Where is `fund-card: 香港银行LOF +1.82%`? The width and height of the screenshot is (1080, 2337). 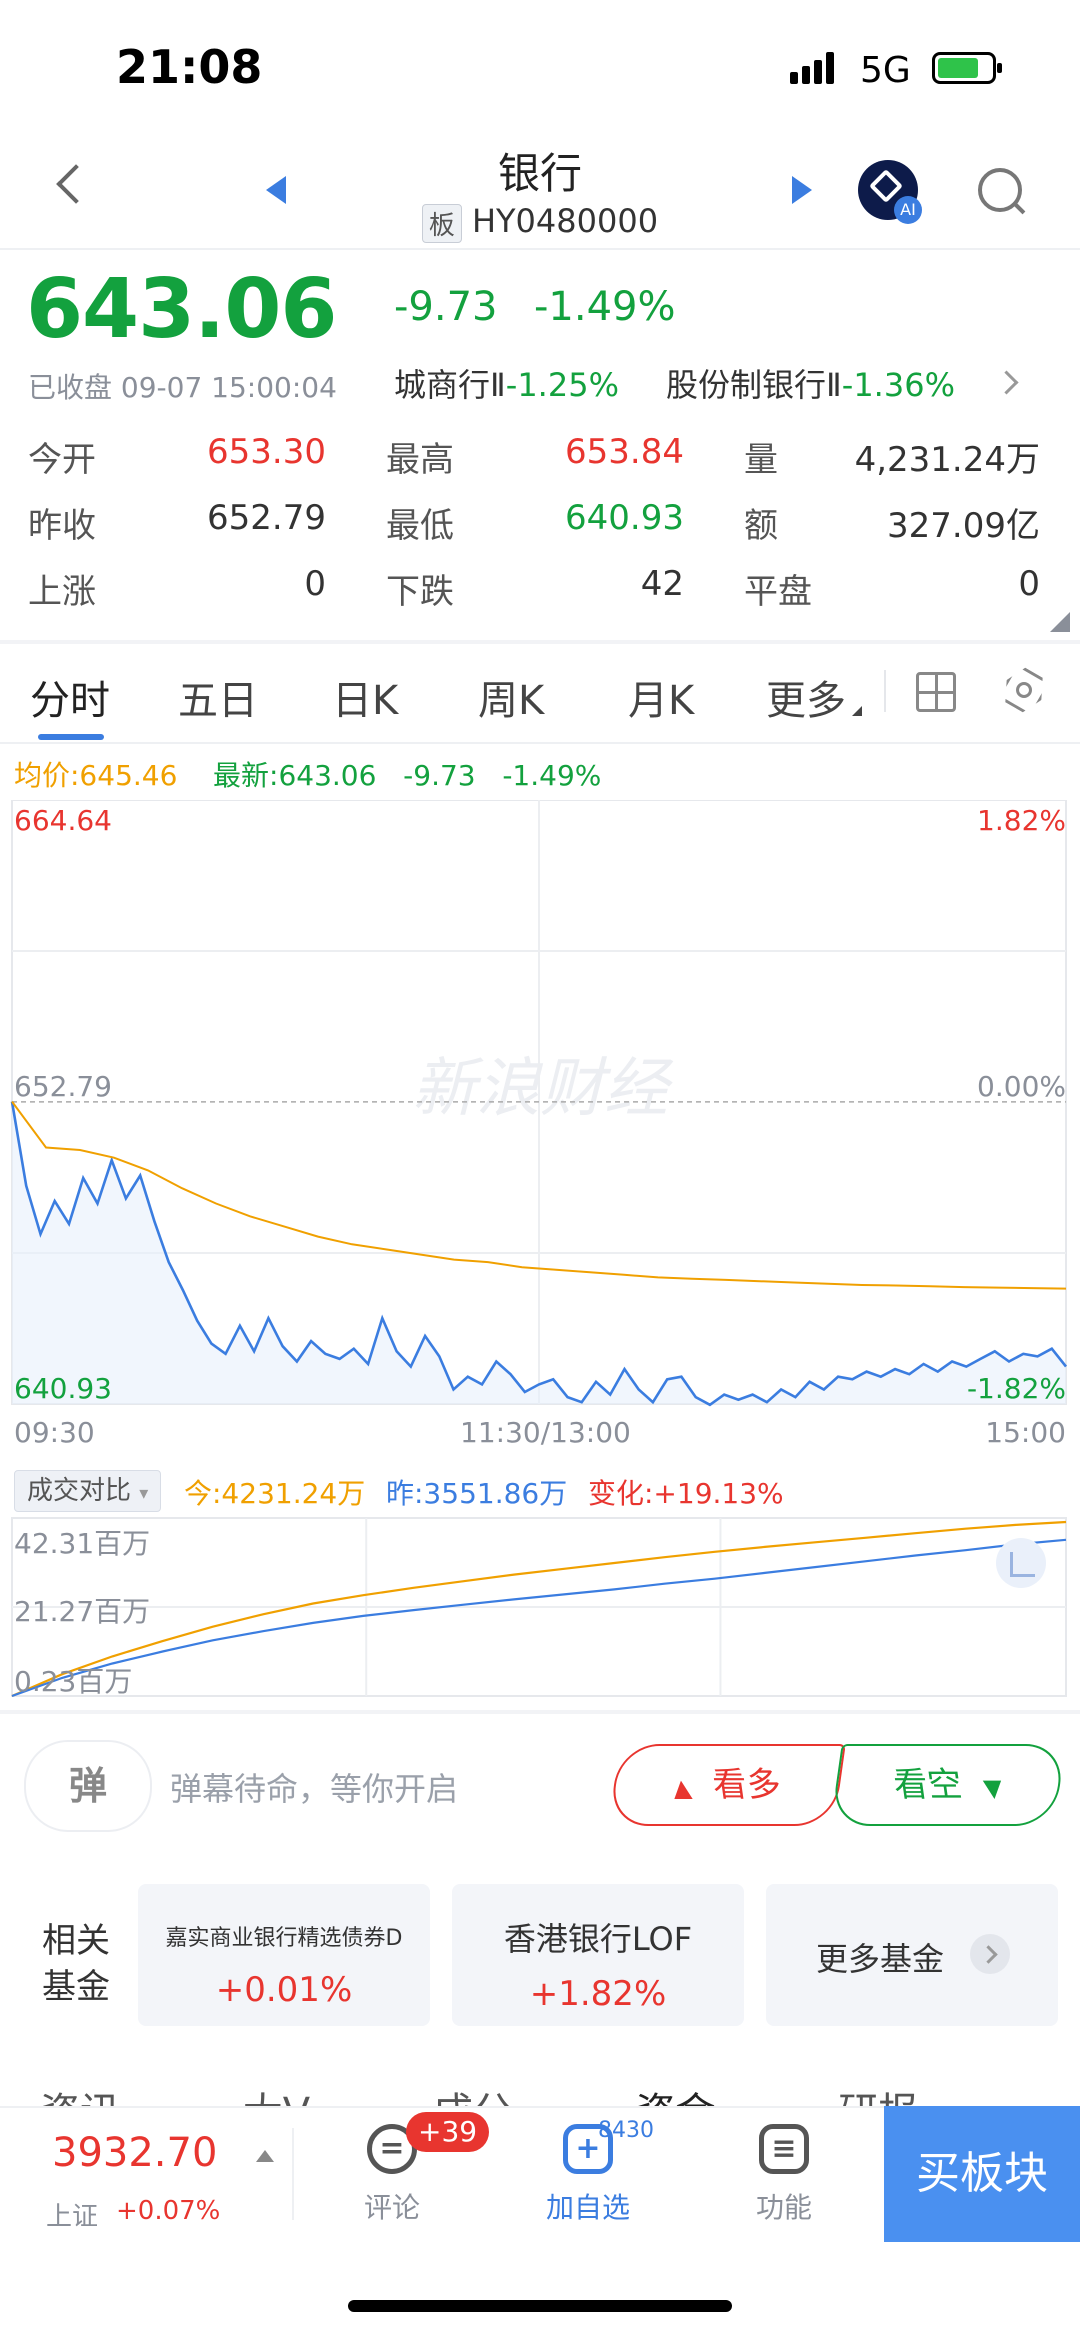
fund-card: 香港银行LOF +1.82% is located at coordinates (598, 1955).